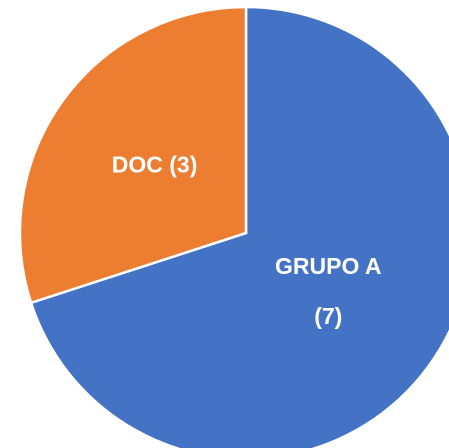 The height and width of the screenshot is (448, 449). What do you see at coordinates (328, 316) in the screenshot?
I see `slice-value-label: (7)` at bounding box center [328, 316].